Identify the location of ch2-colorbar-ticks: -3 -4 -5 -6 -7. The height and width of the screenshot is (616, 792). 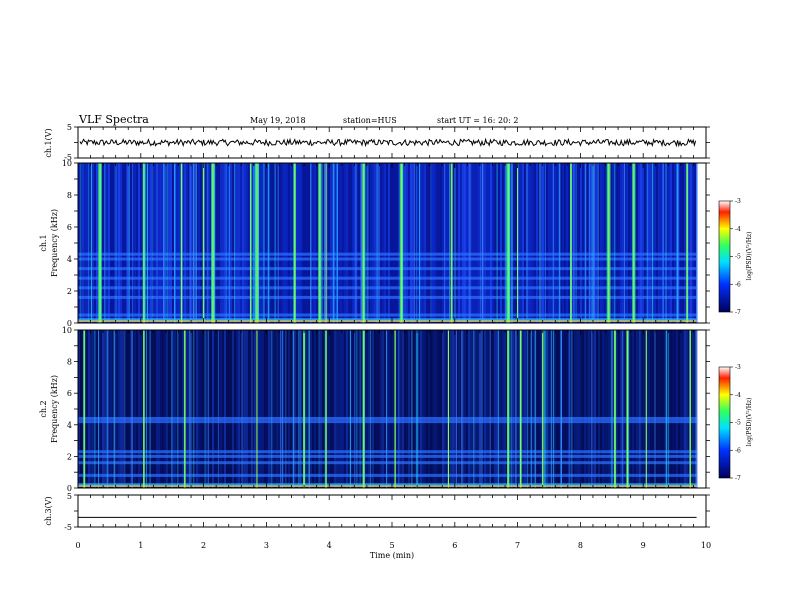
(735, 423).